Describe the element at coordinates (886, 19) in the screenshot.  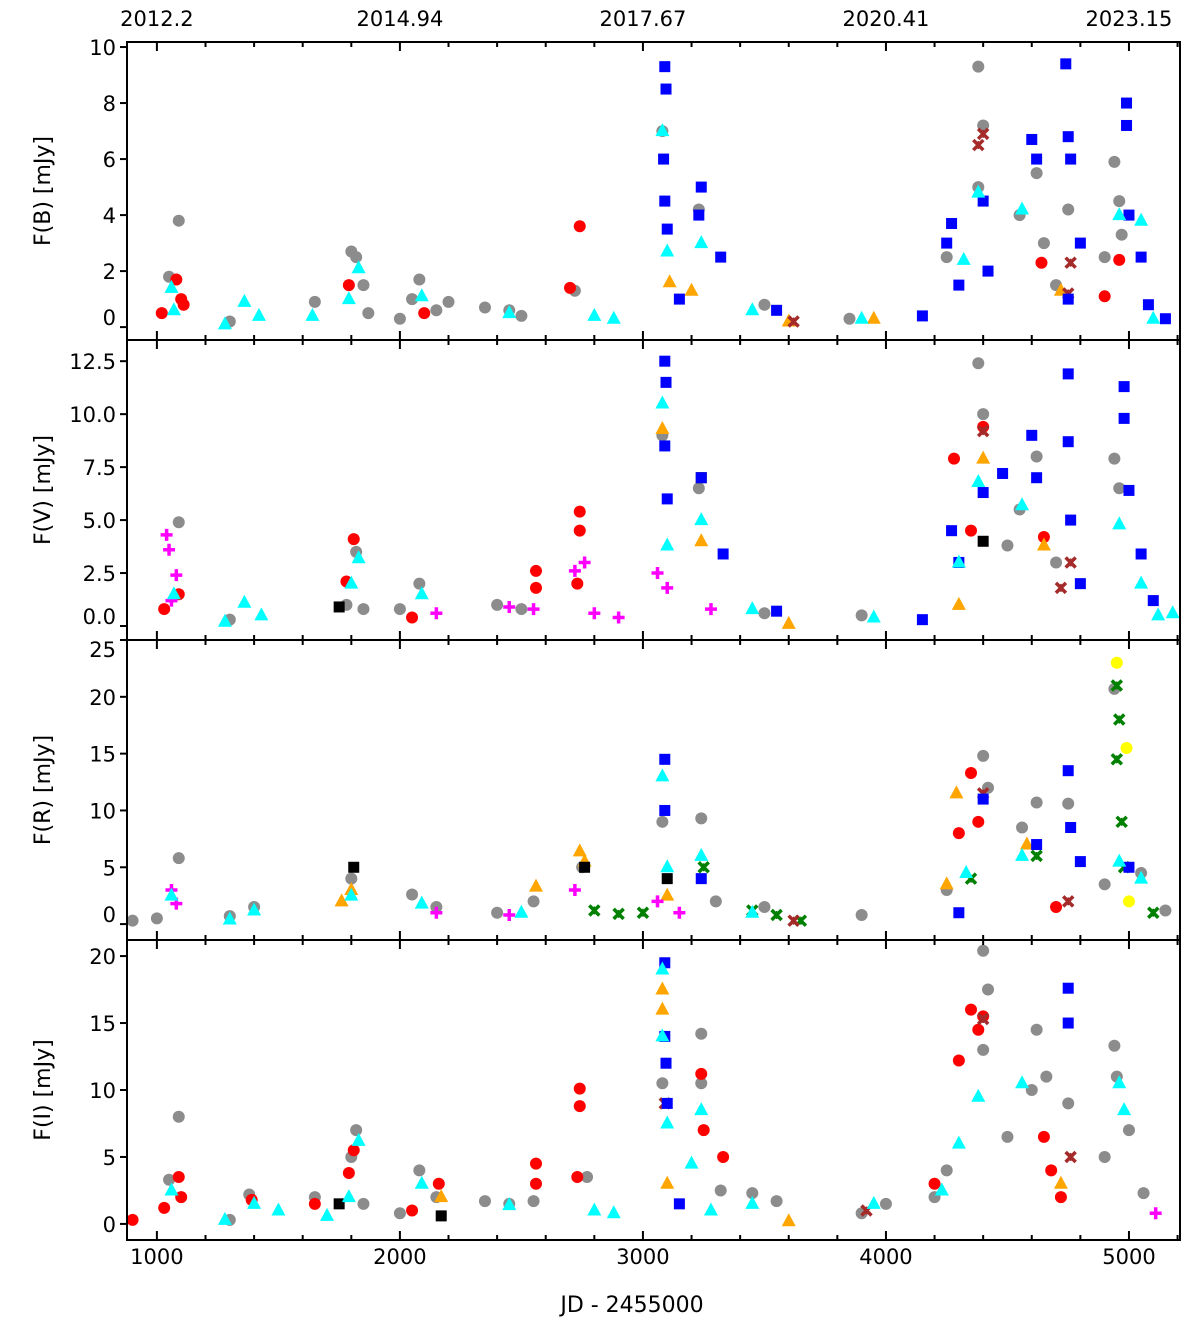
I see `top-x-tick-label: 2020.41` at that location.